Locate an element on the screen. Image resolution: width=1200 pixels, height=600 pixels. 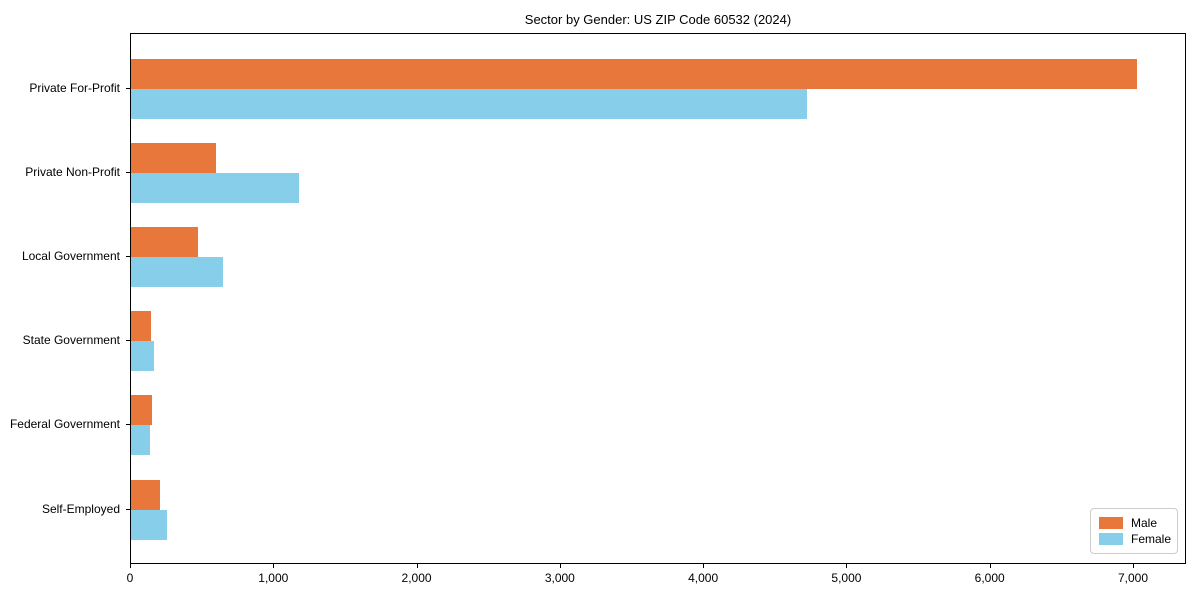
x-tick-label: 5,000 is located at coordinates (846, 578).